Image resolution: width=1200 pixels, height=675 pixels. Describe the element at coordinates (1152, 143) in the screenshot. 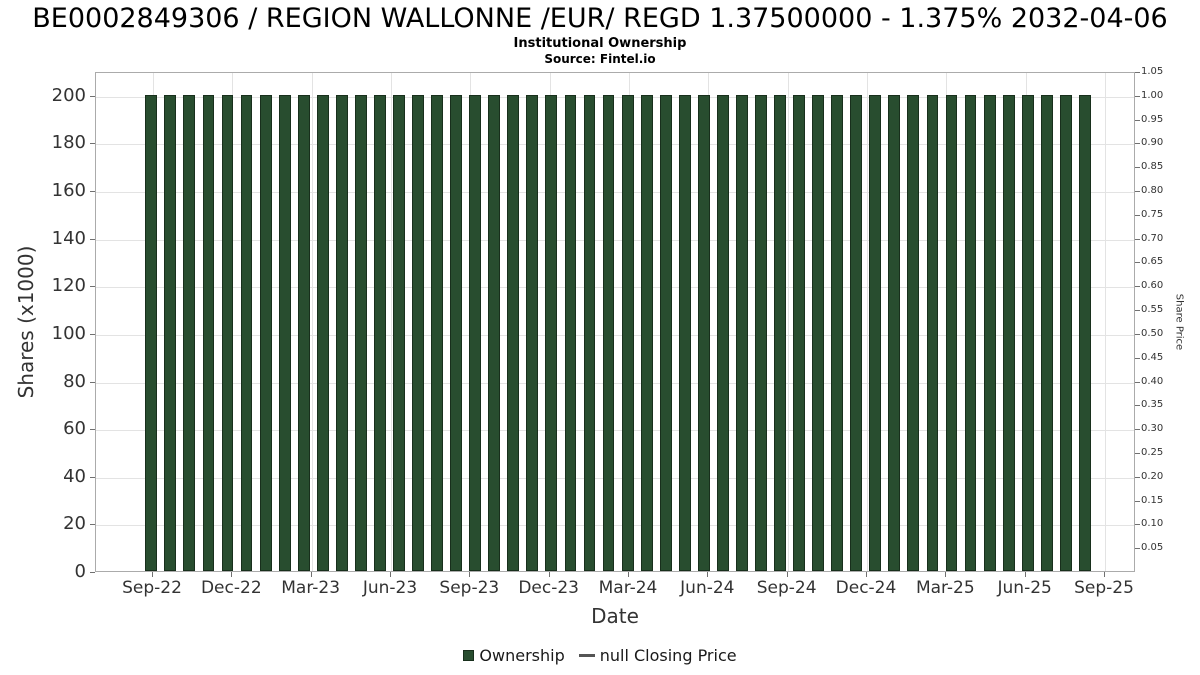

I see `y-axis-right-tick-label: 0.90` at that location.